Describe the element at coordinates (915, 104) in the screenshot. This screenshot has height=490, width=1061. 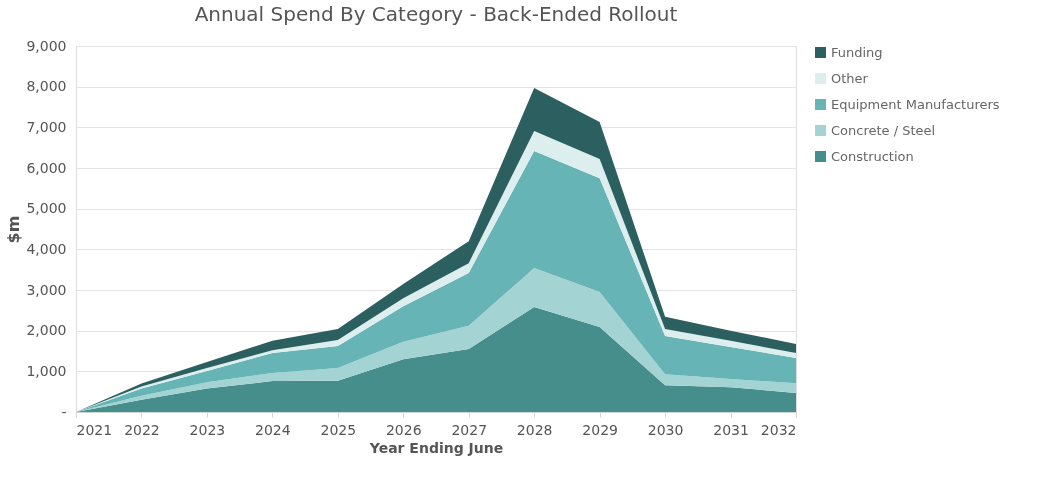
I see `legend-label: Equipment Manufacturers` at that location.